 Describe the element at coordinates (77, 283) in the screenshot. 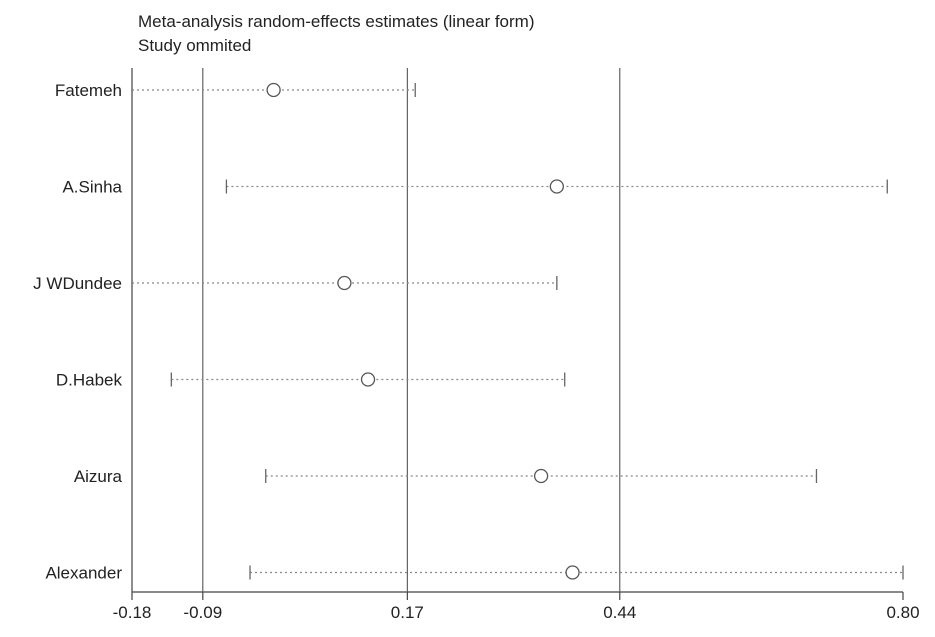

I see `study-label: J WDundee` at that location.